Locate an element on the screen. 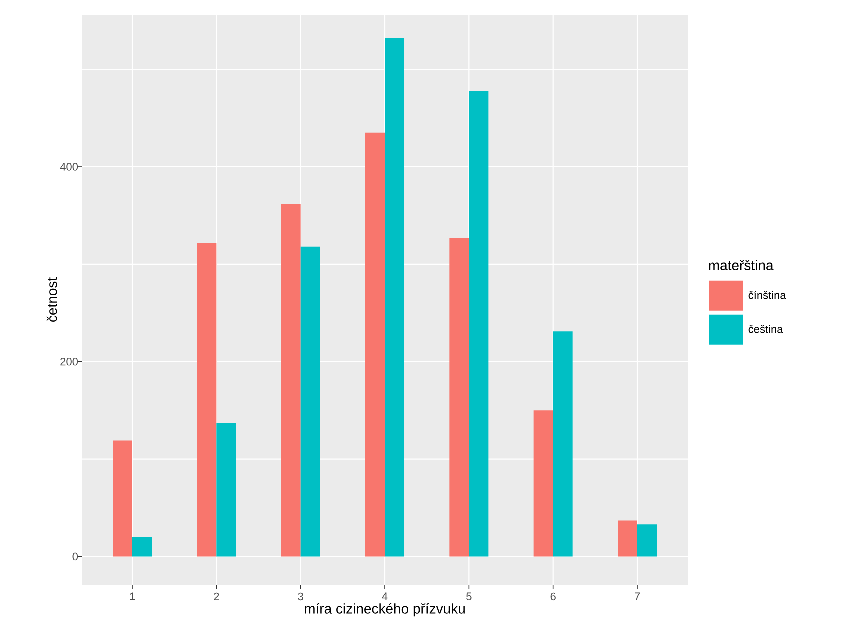 The height and width of the screenshot is (641, 842). y-tick-label: 0 is located at coordinates (75, 556).